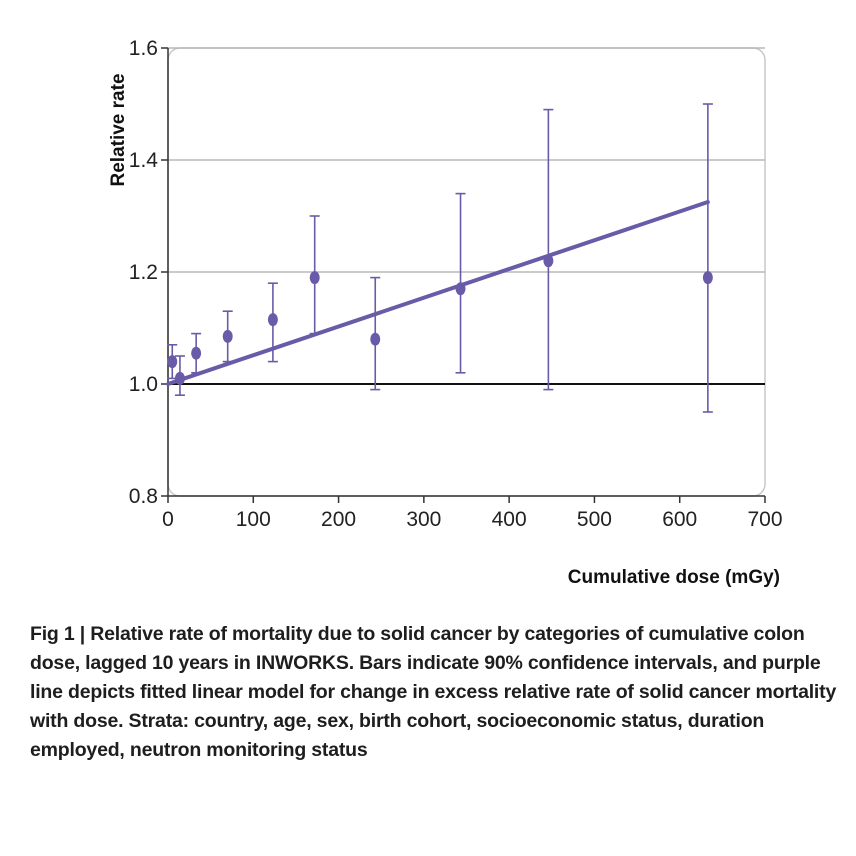 The height and width of the screenshot is (856, 856). What do you see at coordinates (674, 577) in the screenshot?
I see `x-axis-label: Cumulative dose (mGy)` at bounding box center [674, 577].